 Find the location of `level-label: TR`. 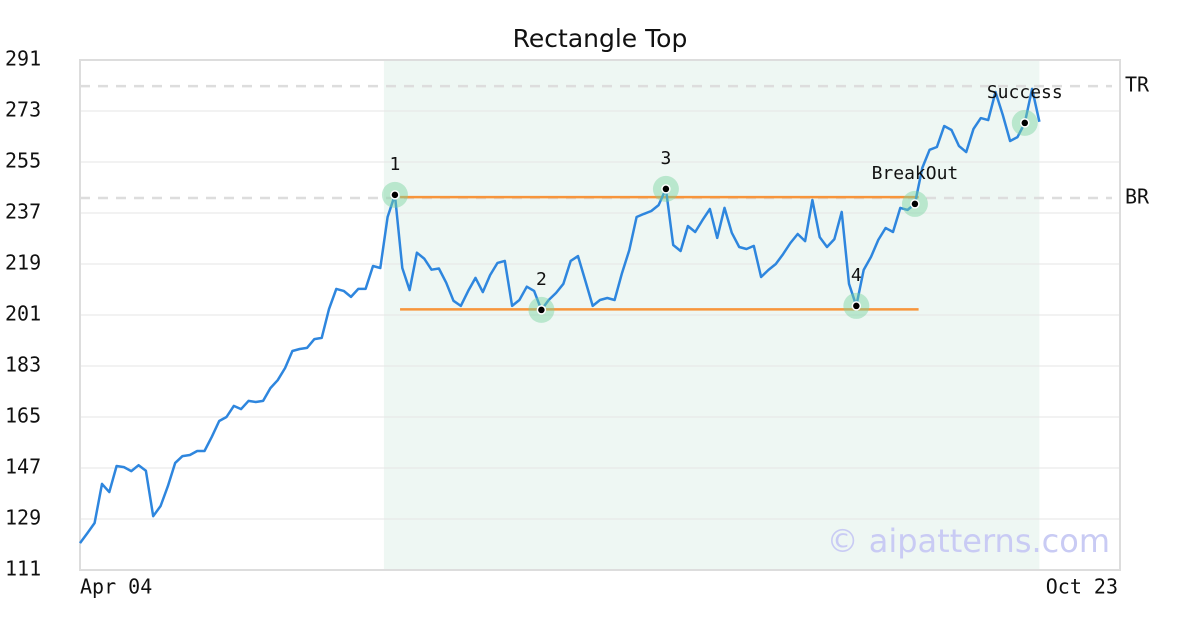

level-label: TR is located at coordinates (1137, 85).